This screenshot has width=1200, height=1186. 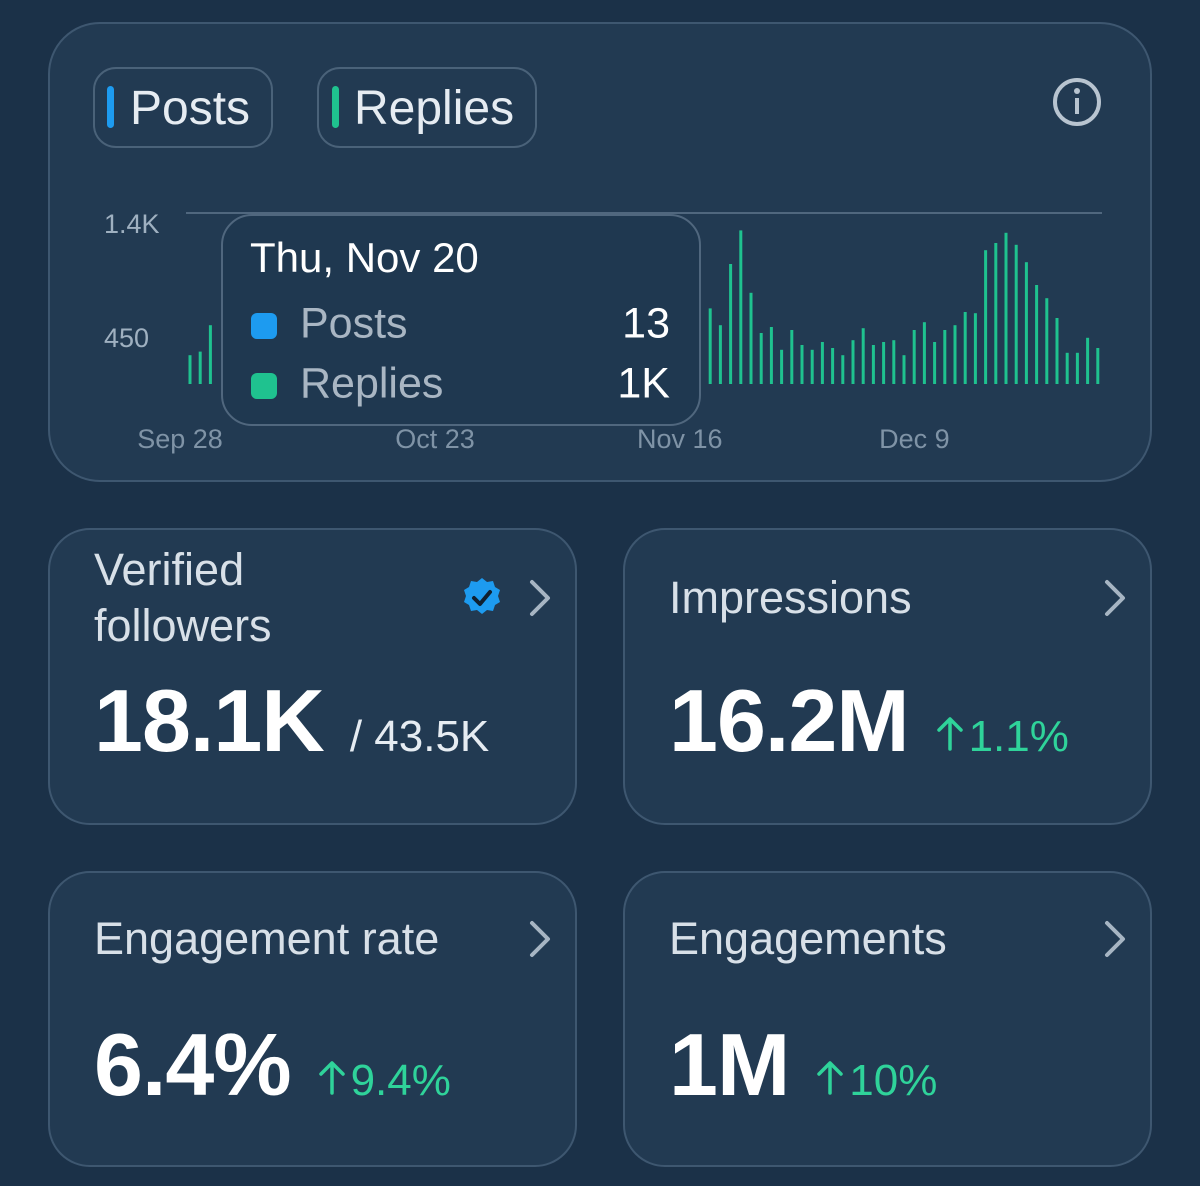 What do you see at coordinates (482, 596) in the screenshot?
I see `verified-badge` at bounding box center [482, 596].